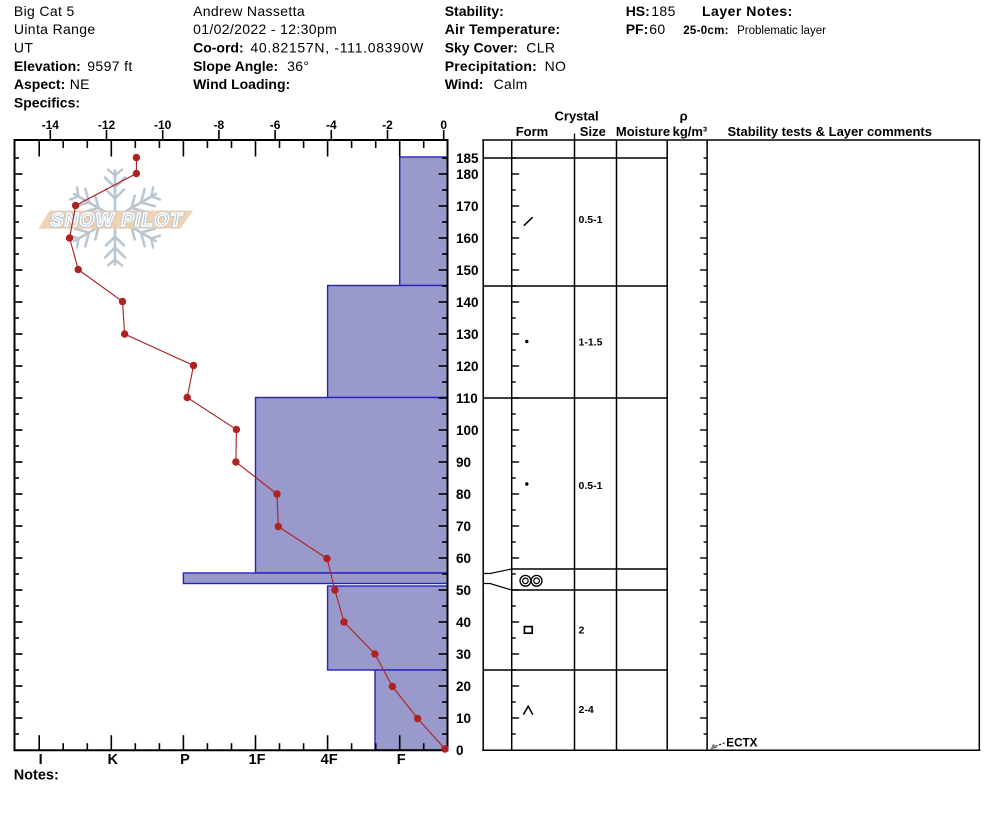  What do you see at coordinates (503, 29) in the screenshot?
I see `svg-text: Air Temperature:` at bounding box center [503, 29].